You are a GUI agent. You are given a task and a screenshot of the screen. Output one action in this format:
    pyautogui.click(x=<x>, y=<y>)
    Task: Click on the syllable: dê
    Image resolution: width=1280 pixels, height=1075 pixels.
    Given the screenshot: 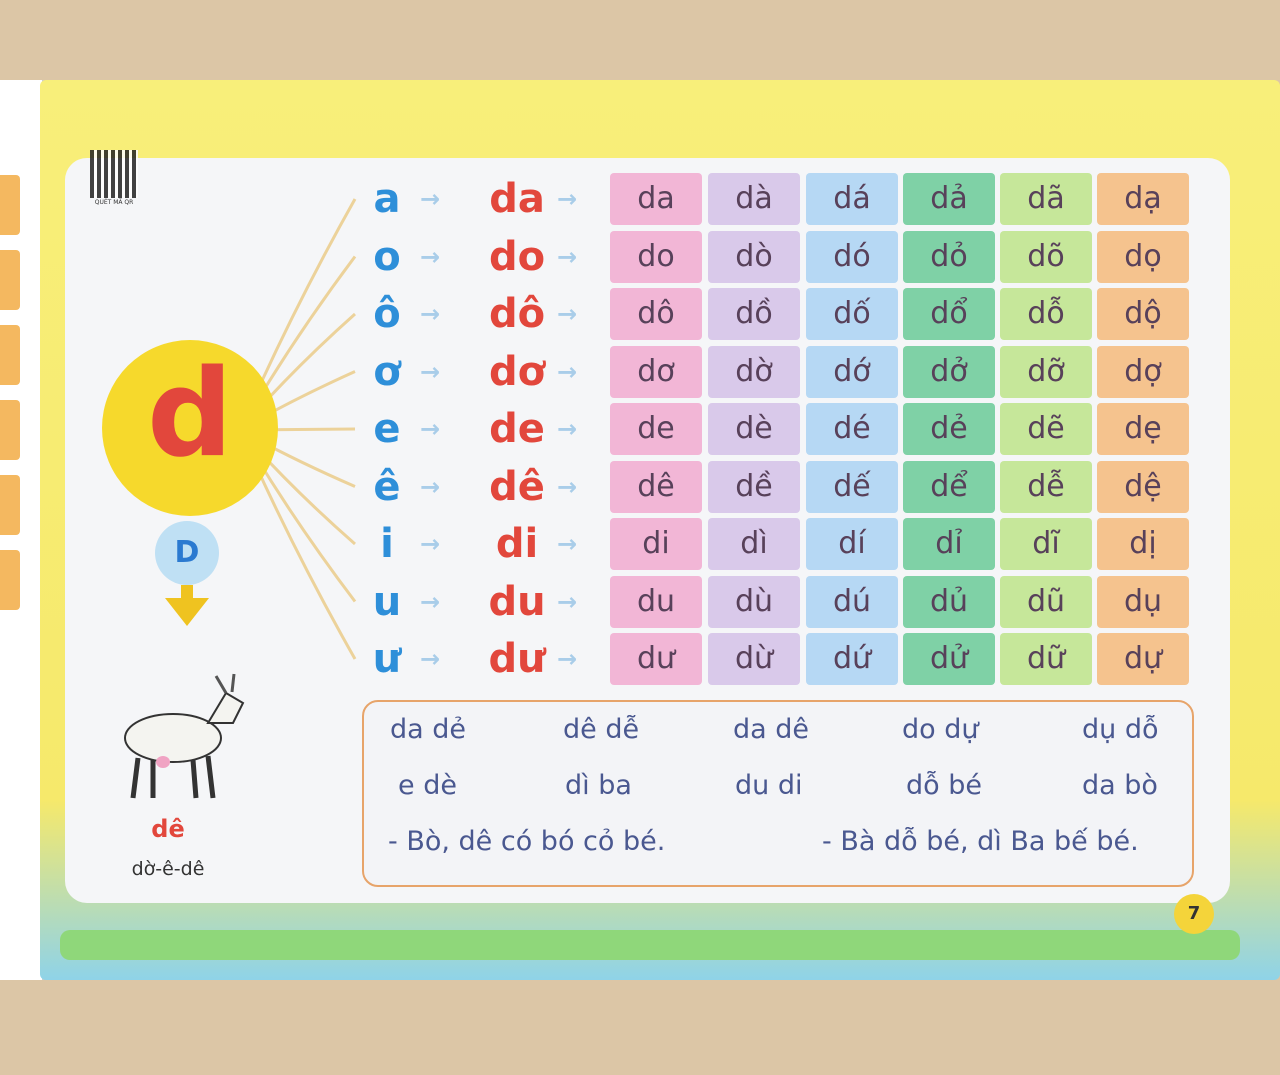 What is the action you would take?
    pyautogui.click(x=517, y=486)
    